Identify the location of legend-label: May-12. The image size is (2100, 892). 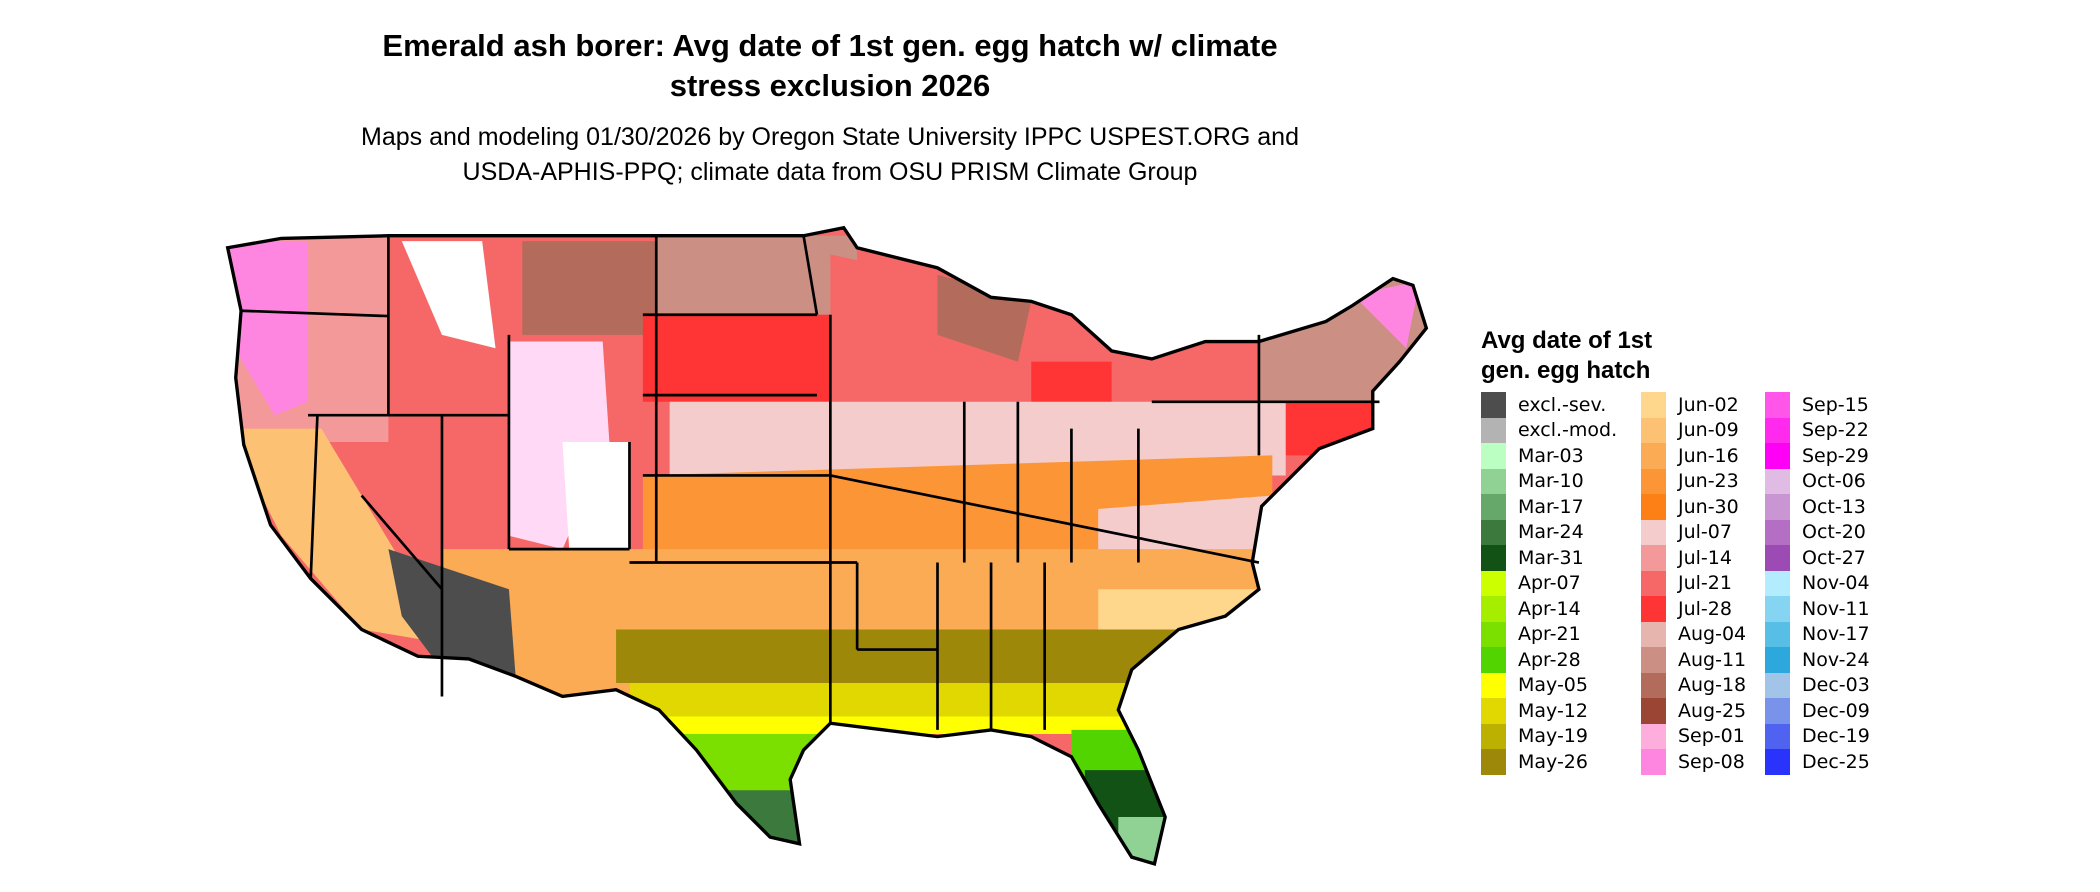
(1553, 710).